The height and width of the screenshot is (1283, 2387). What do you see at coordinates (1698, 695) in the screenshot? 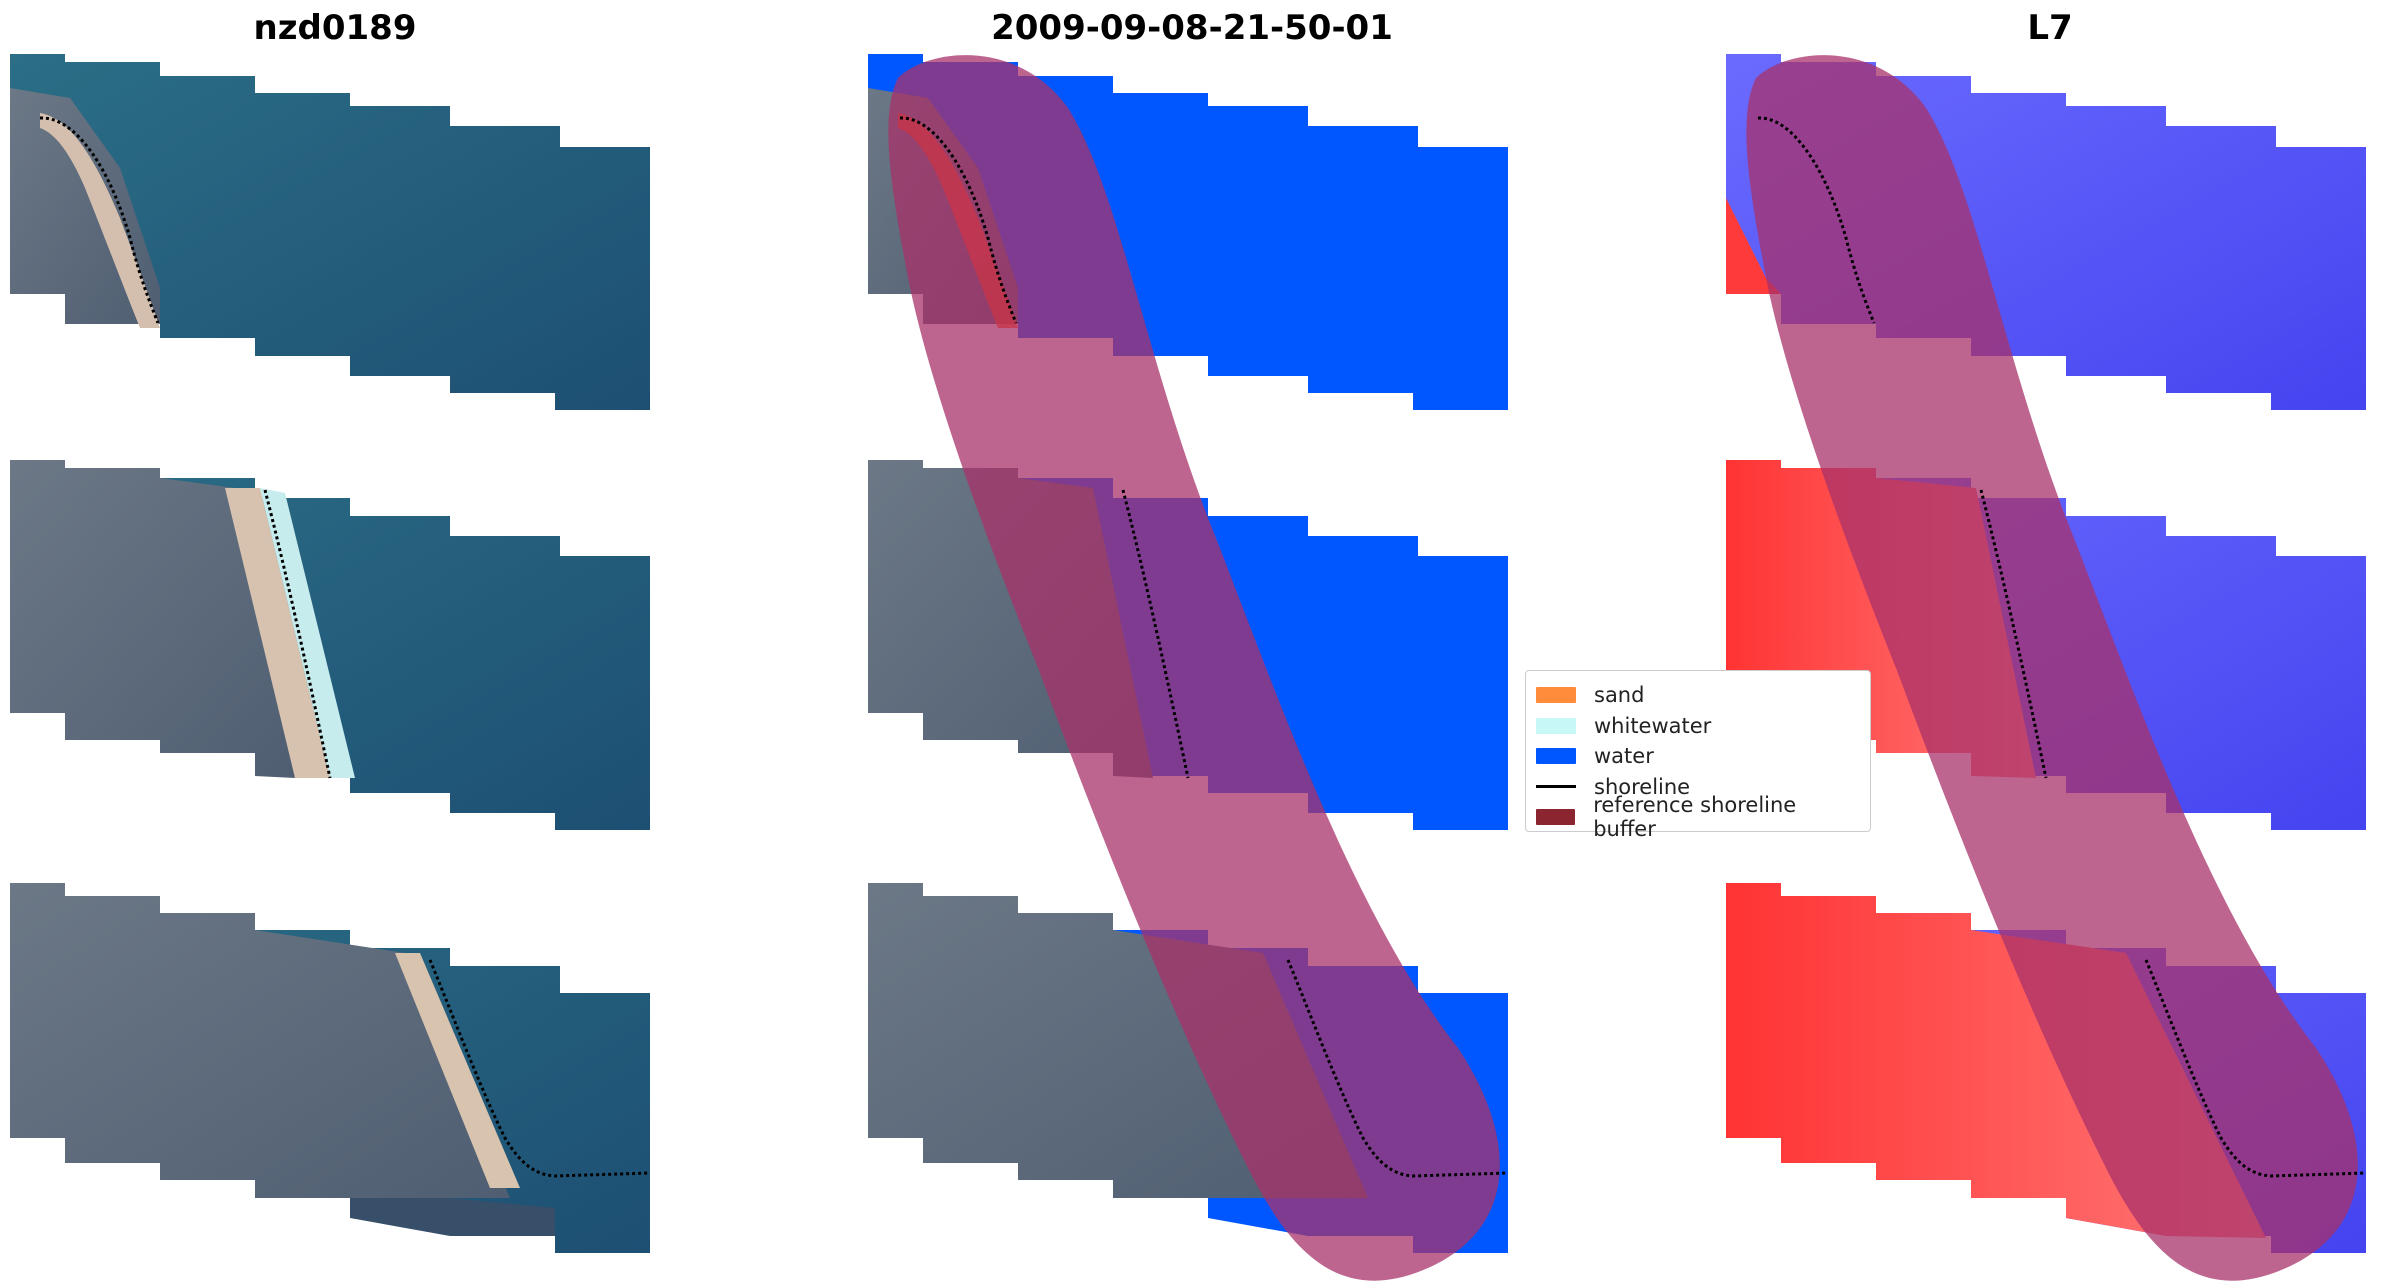
I see `legend-item-sand: sand` at bounding box center [1698, 695].